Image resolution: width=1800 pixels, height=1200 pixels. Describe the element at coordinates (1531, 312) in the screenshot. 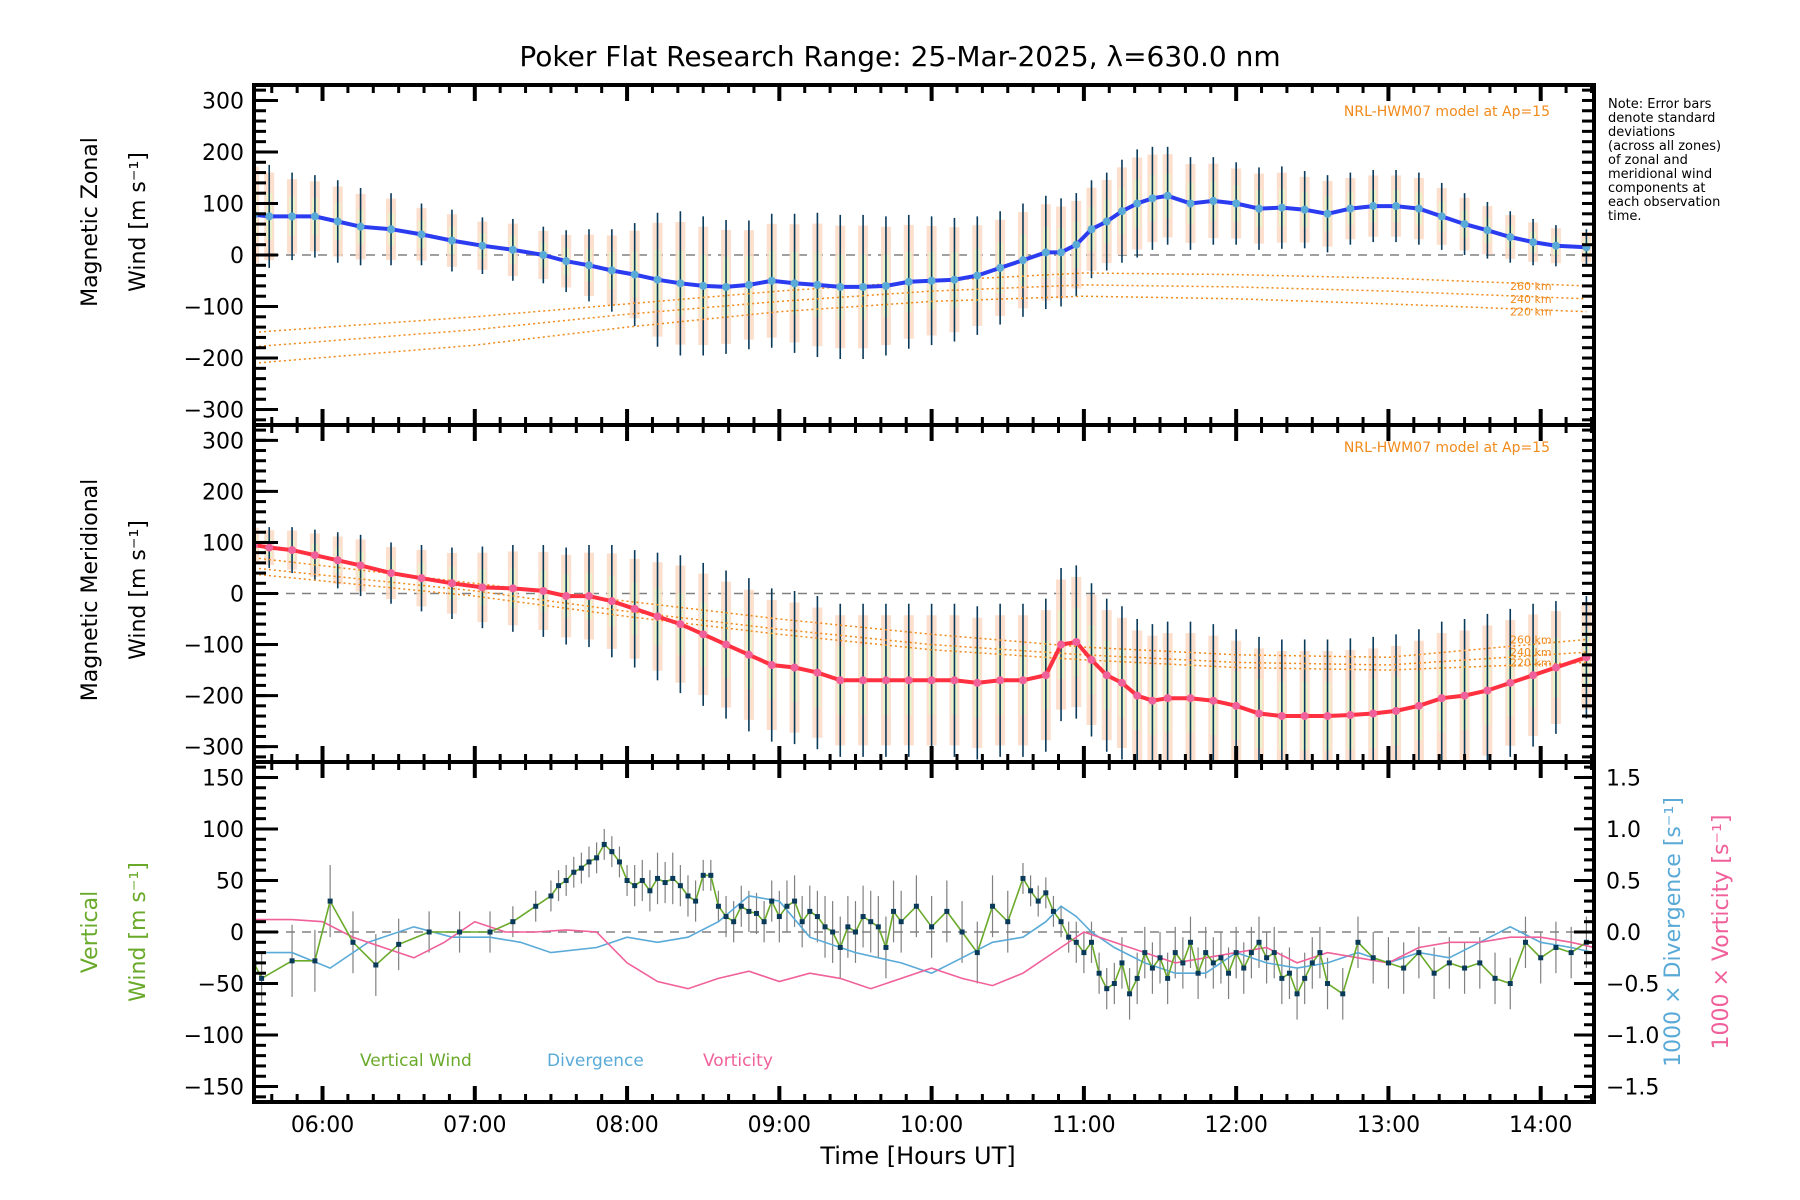

I see `model-height-label: 220 km` at that location.